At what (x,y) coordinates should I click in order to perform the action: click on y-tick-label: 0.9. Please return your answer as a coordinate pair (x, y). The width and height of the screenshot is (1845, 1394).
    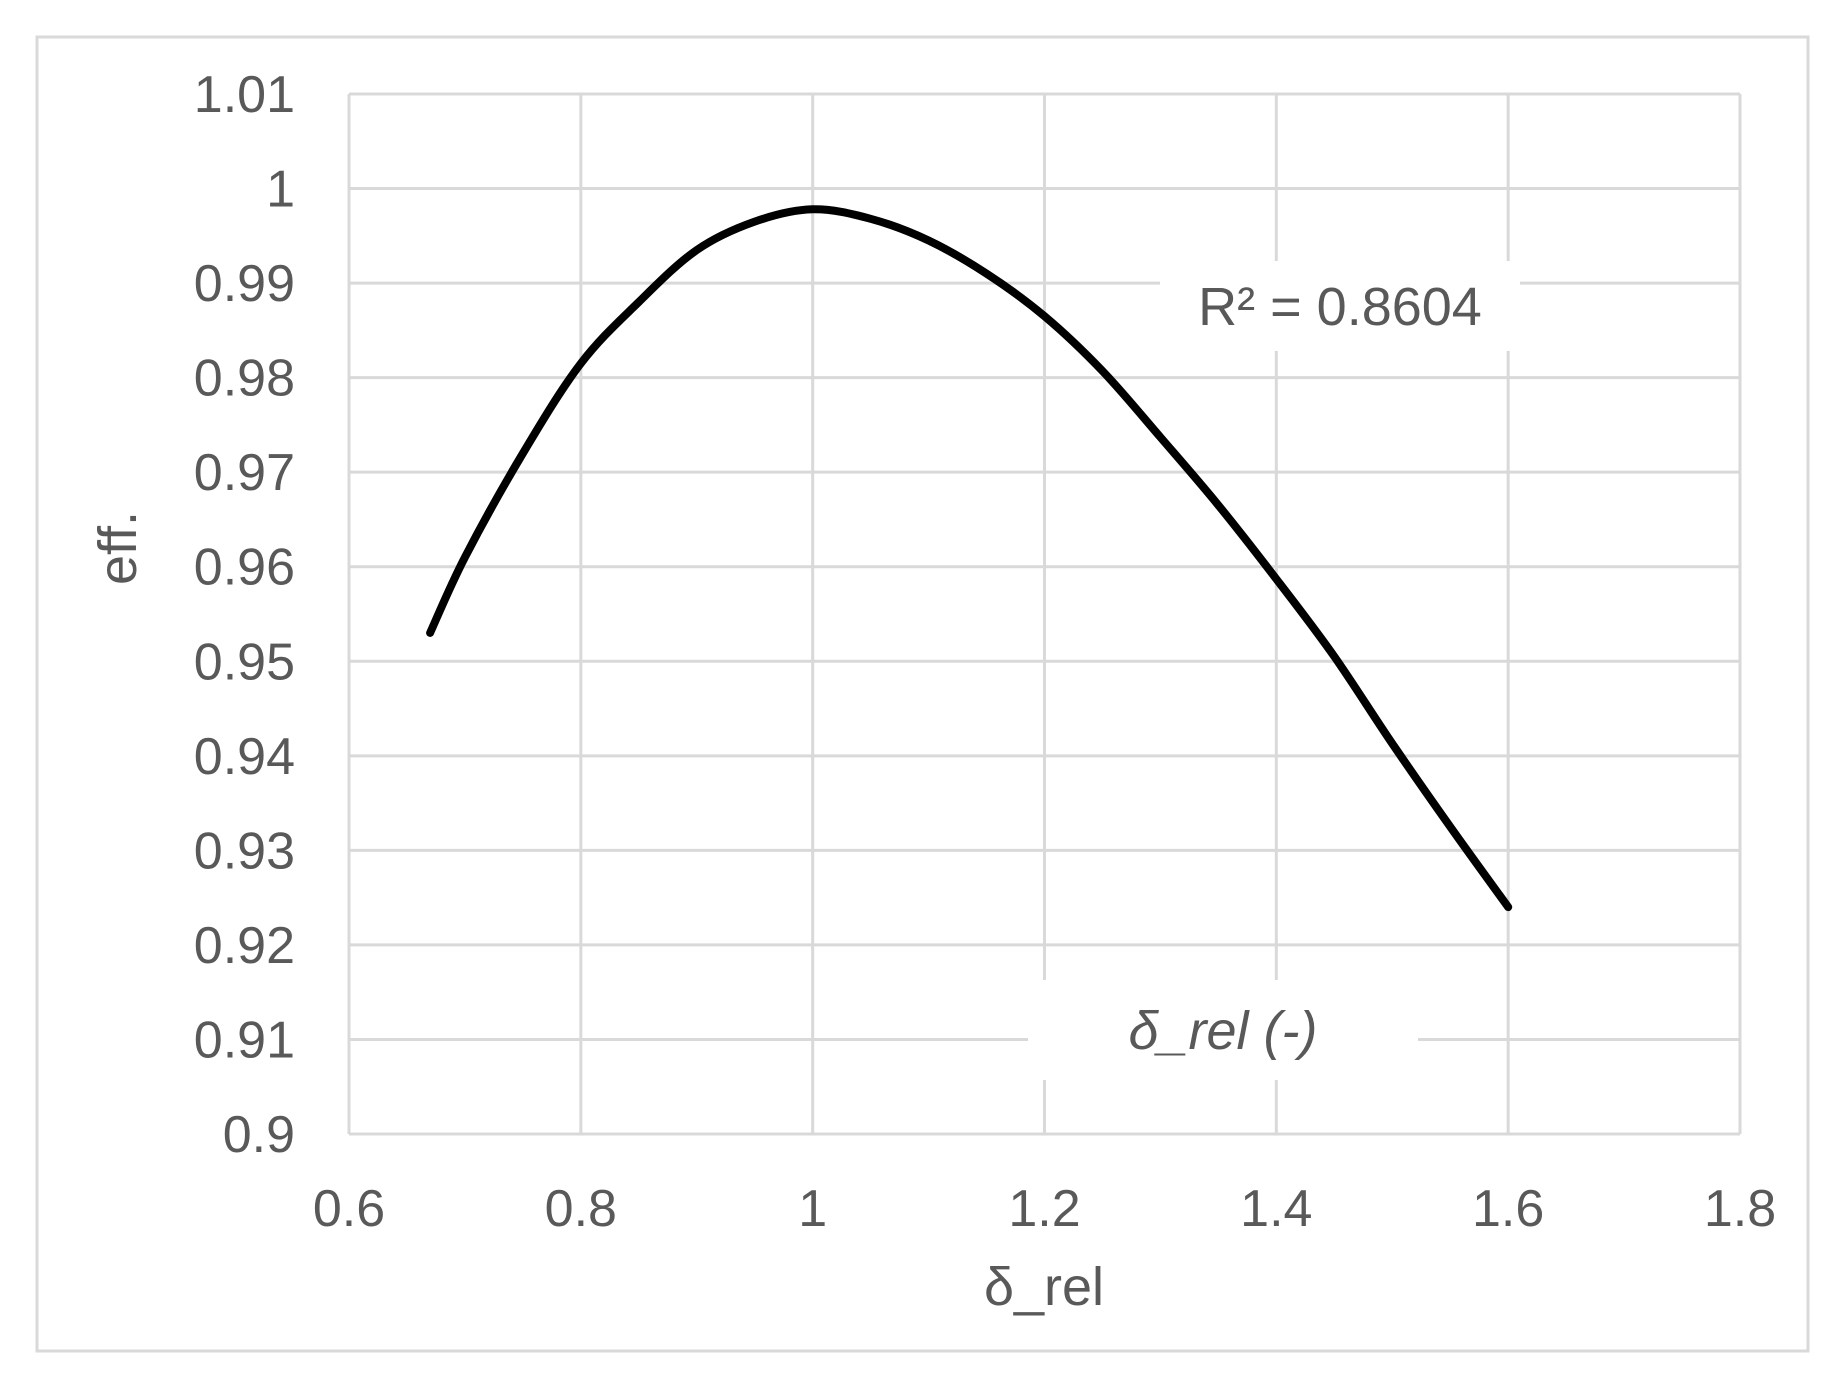
    Looking at the image, I should click on (259, 1135).